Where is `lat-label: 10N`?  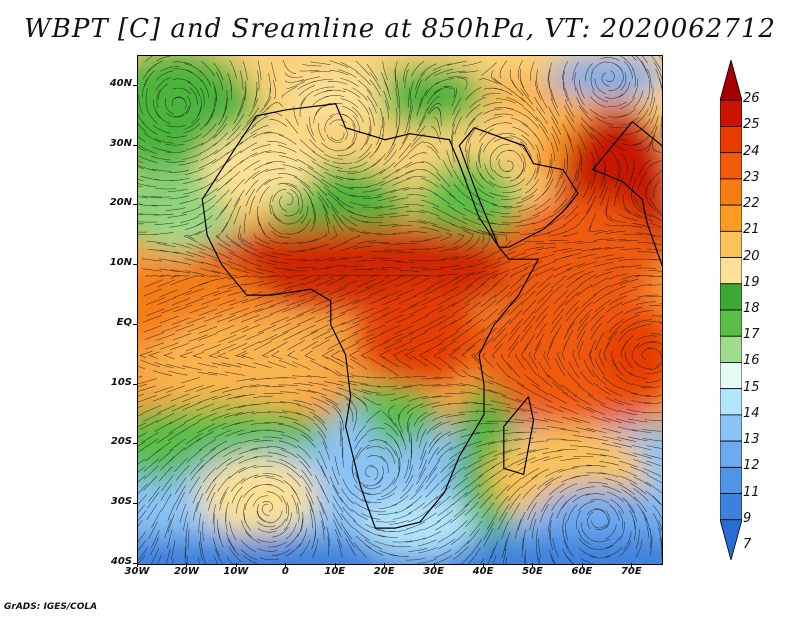 lat-label: 10N is located at coordinates (120, 263).